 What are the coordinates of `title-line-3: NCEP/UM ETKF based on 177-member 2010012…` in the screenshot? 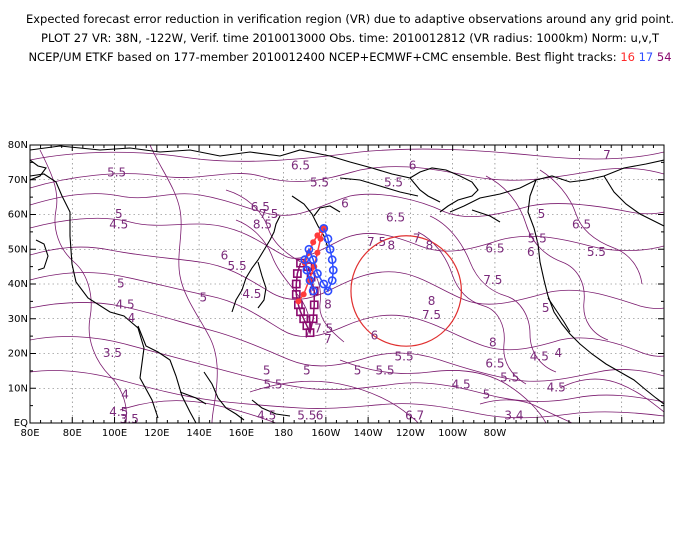 It's located at (350, 57).